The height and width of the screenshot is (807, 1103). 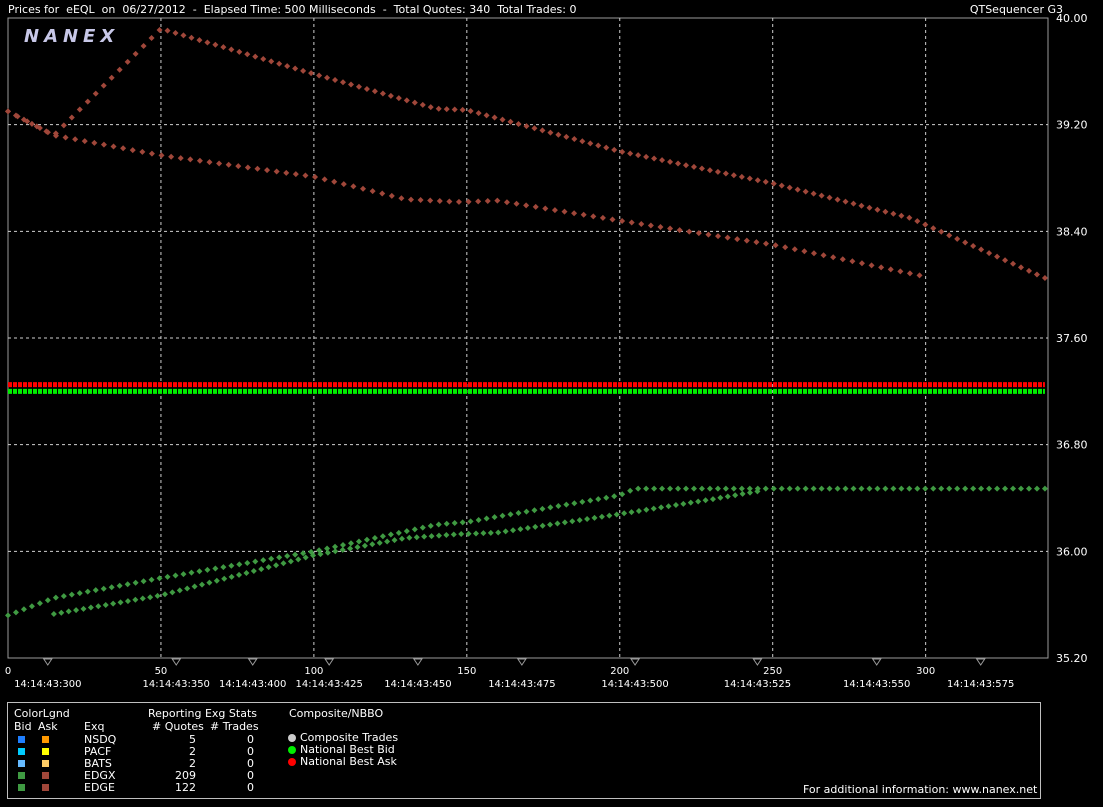 What do you see at coordinates (176, 684) in the screenshot?
I see `time-label: 14:14:43:350` at bounding box center [176, 684].